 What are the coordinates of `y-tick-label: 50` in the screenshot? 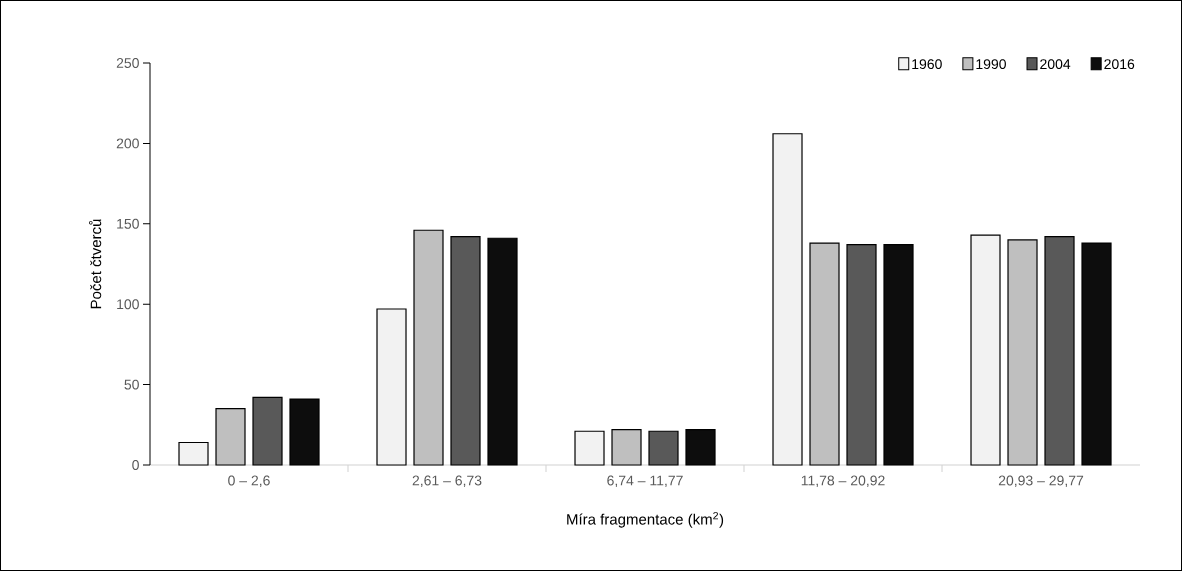 It's located at (131, 384).